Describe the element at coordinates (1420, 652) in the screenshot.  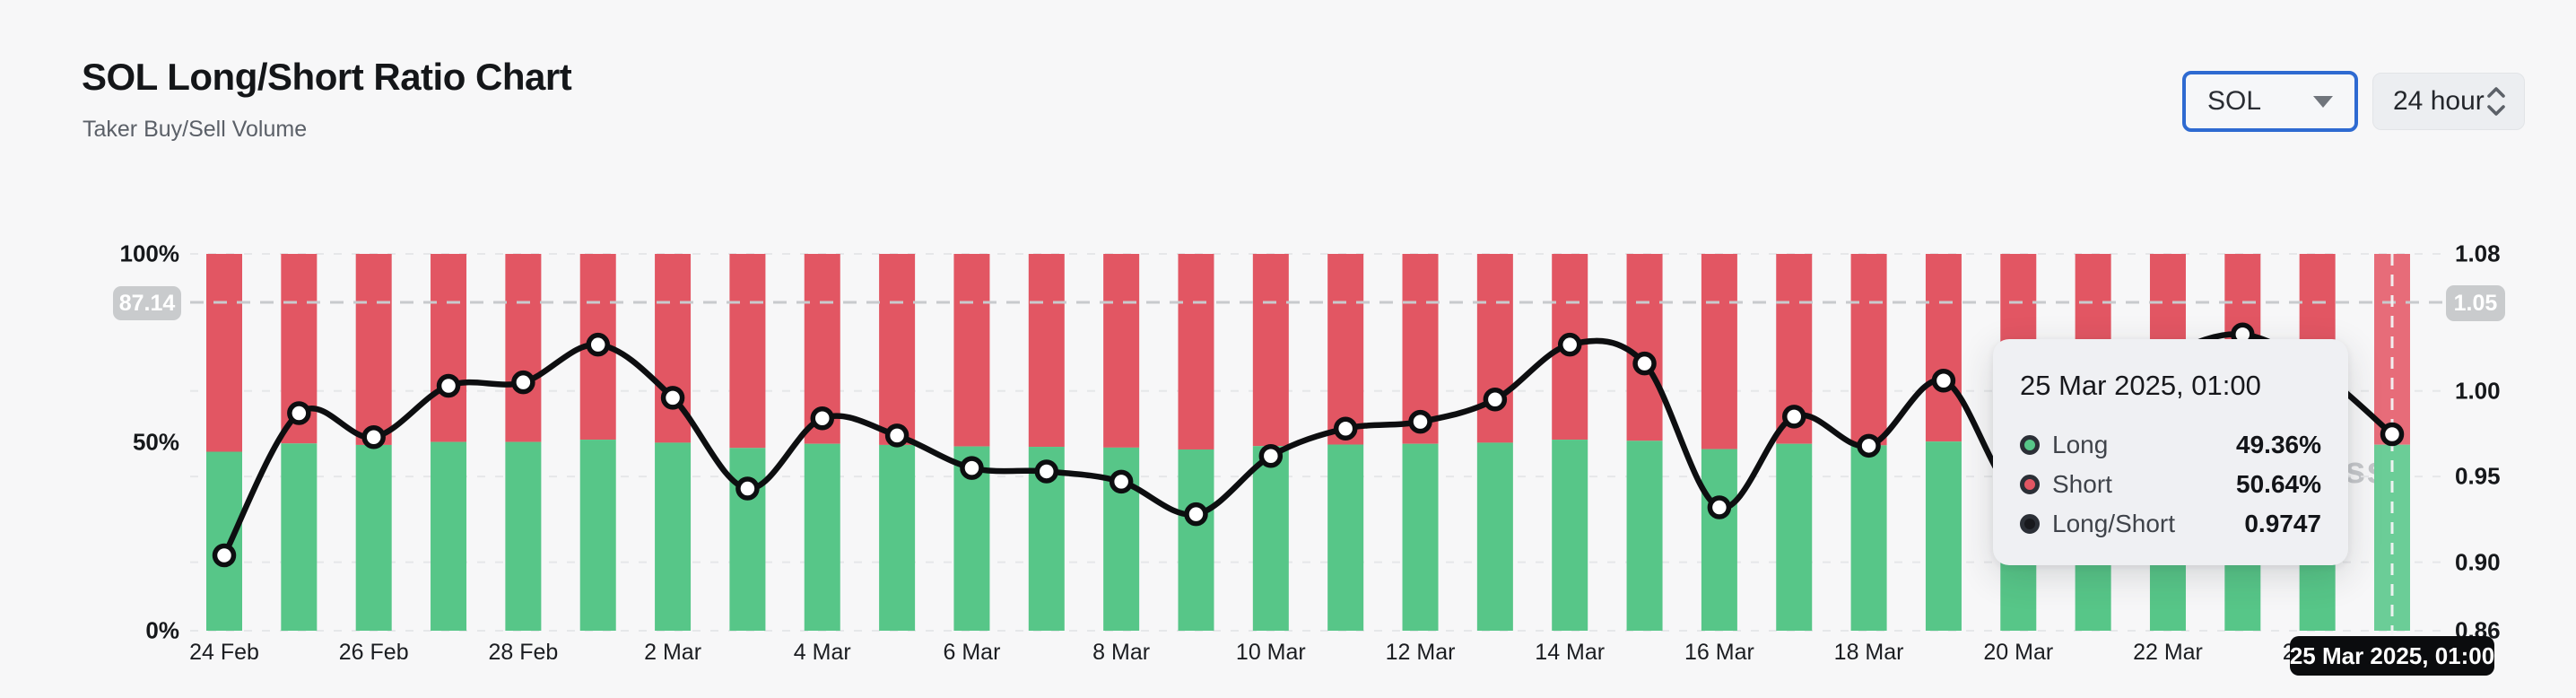
I see `x-axis-label: 12 Mar` at that location.